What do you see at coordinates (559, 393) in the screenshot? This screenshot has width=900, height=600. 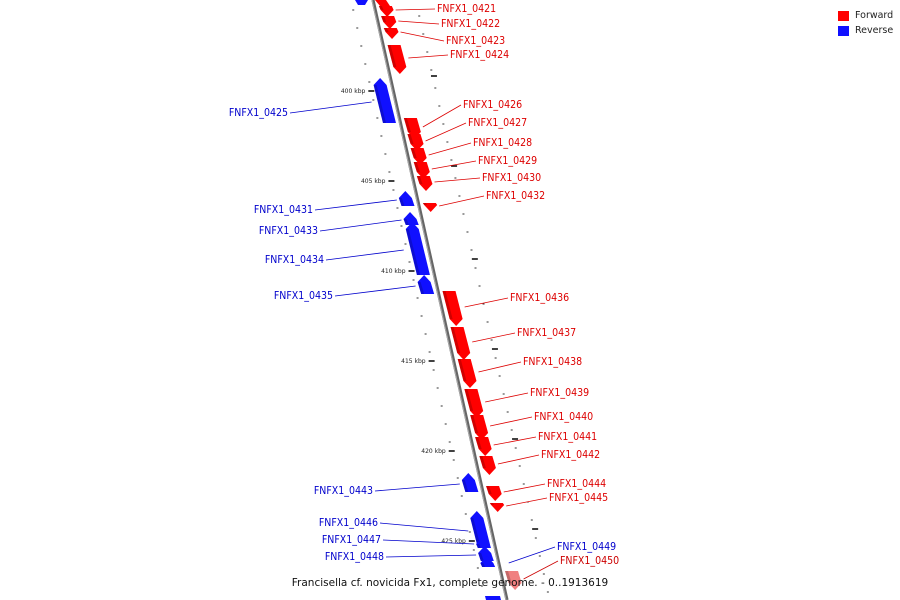 I see `gene-label-FNFX1_0439: FNFX1_0439` at bounding box center [559, 393].